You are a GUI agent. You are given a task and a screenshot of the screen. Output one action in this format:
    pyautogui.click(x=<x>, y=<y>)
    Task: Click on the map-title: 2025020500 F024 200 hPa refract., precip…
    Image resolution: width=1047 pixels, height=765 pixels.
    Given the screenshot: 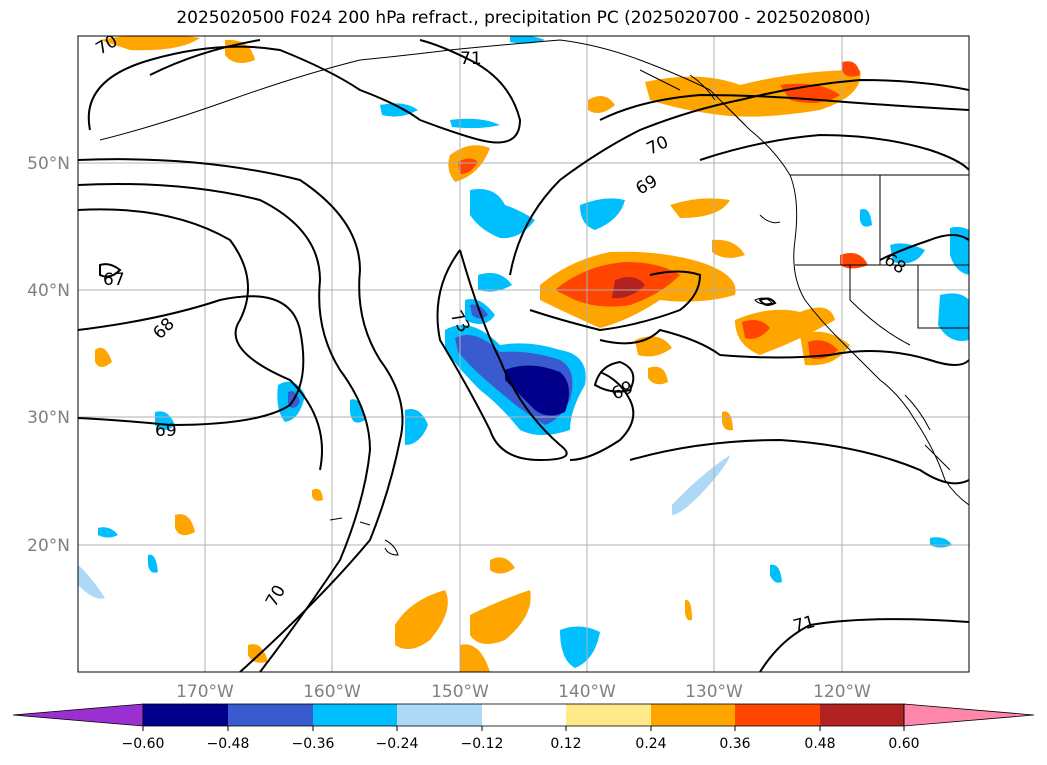 What is the action you would take?
    pyautogui.click(x=523, y=18)
    